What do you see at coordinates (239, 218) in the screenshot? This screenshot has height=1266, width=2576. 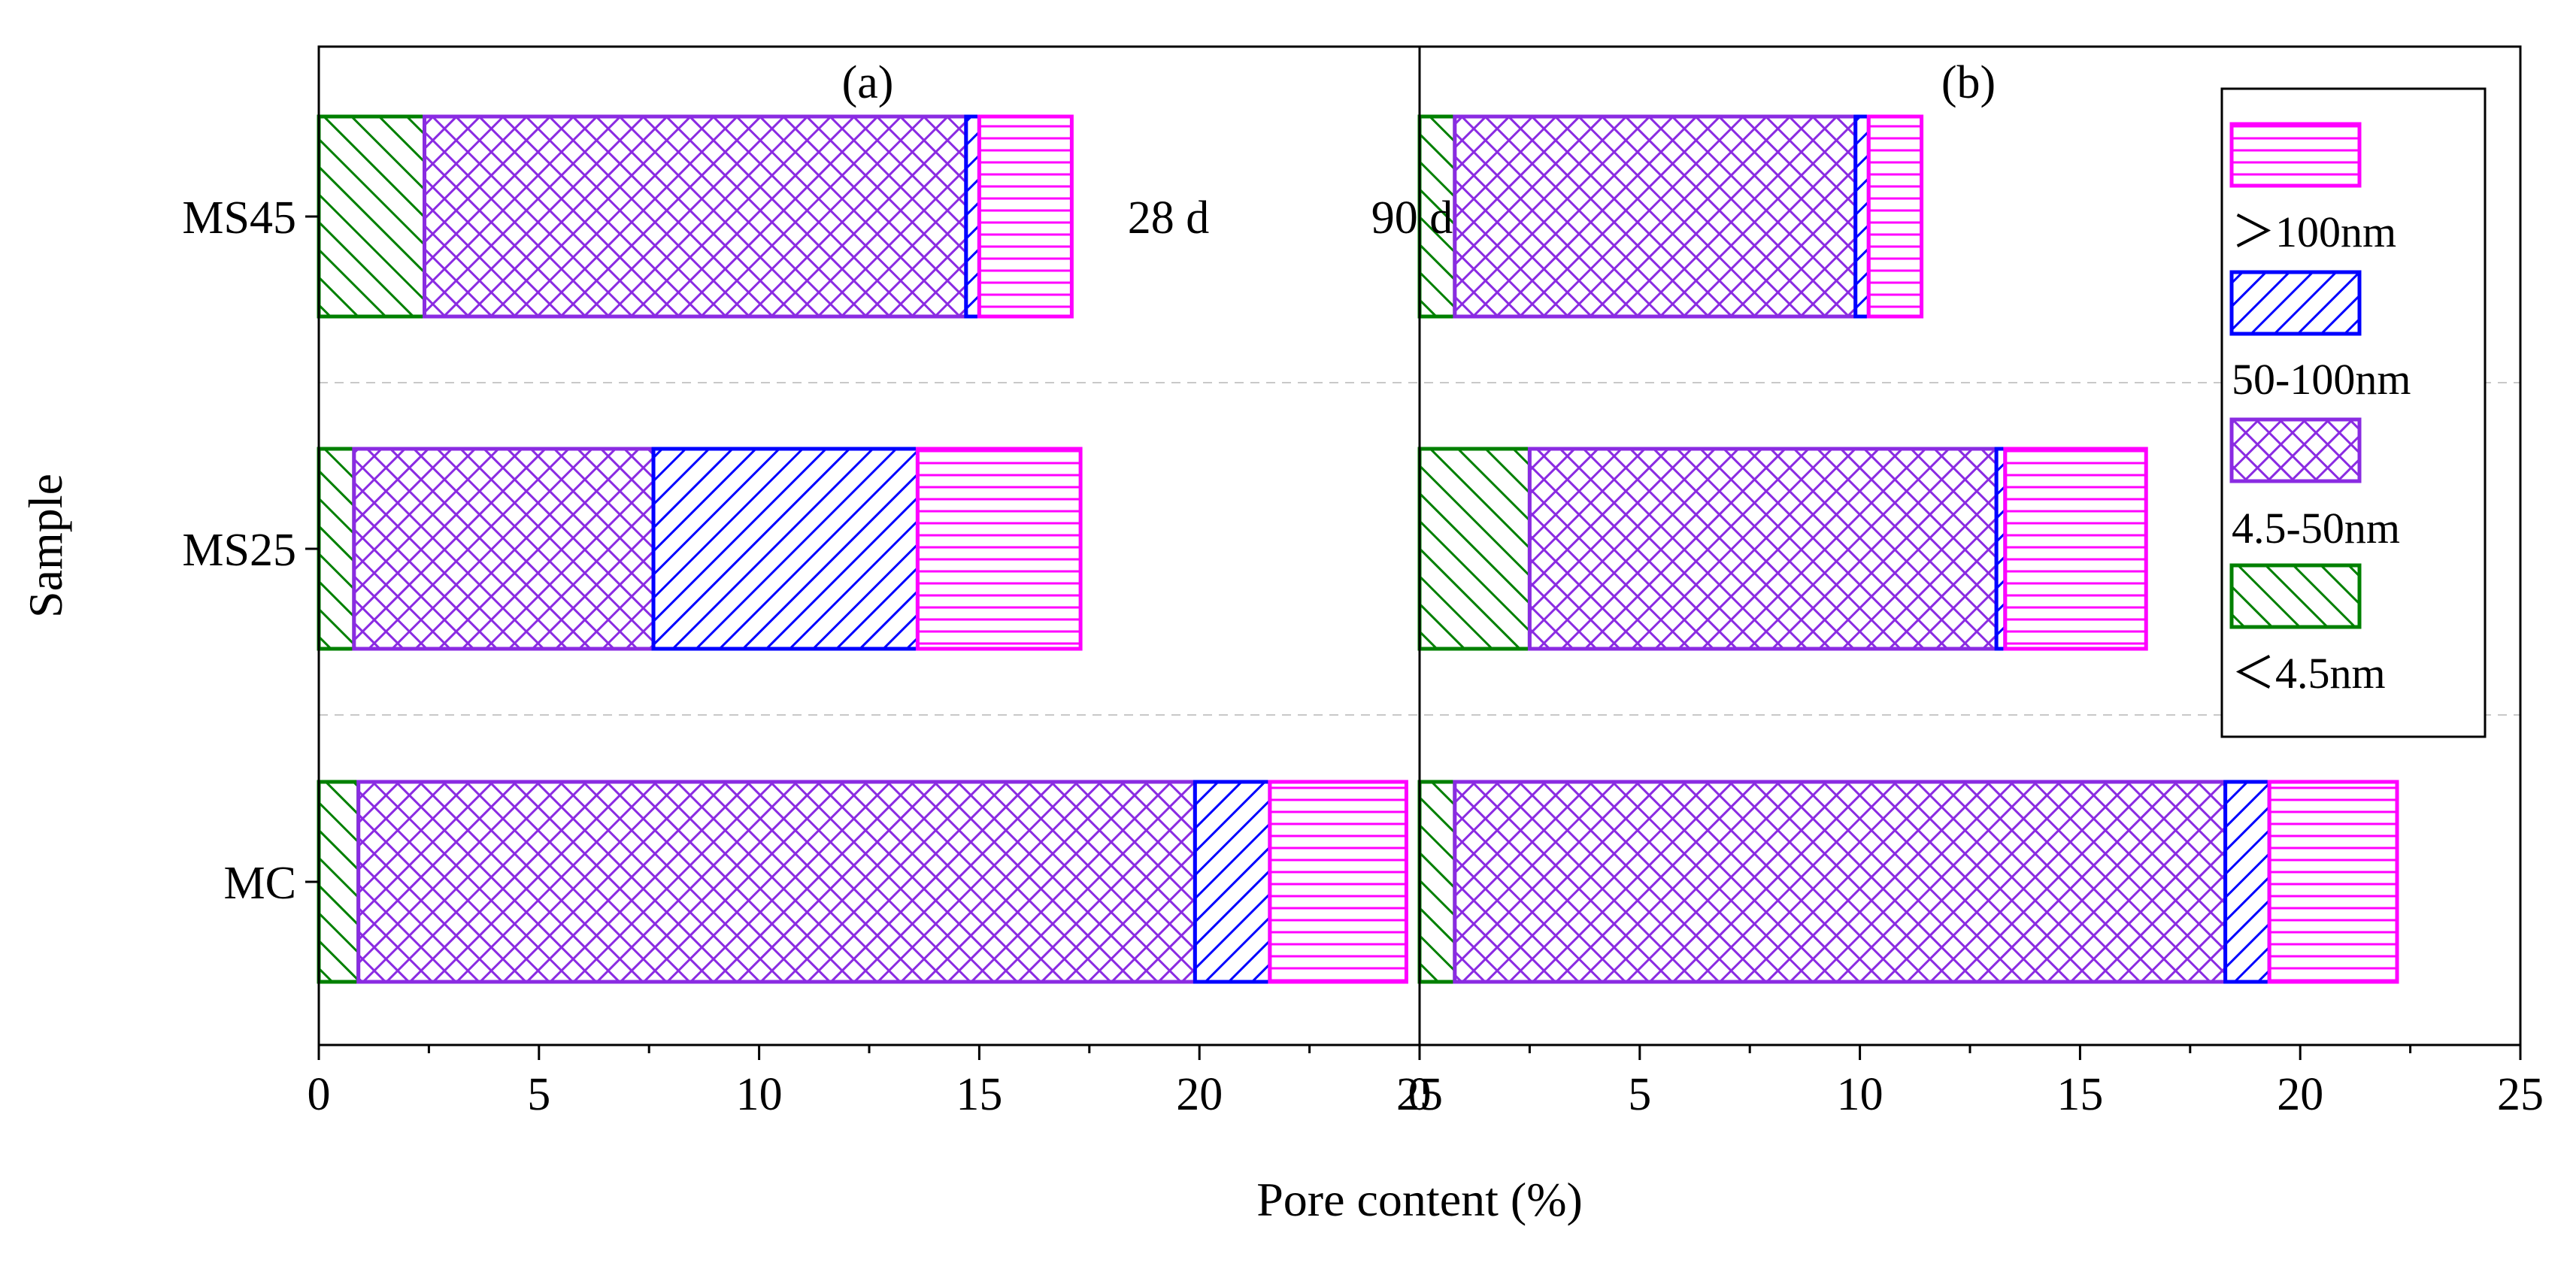 I see `y-tick-label-ms45: MS45` at bounding box center [239, 218].